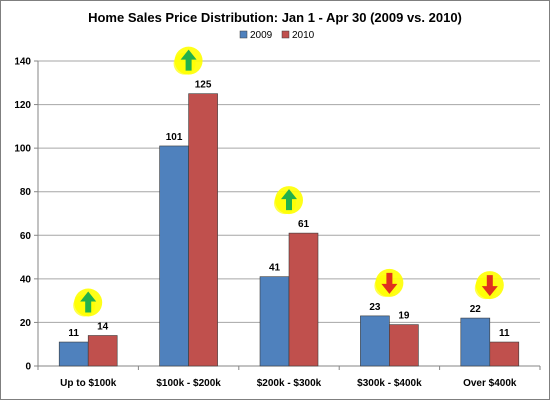  Describe the element at coordinates (28, 367) in the screenshot. I see `y-tick-label: 0` at that location.